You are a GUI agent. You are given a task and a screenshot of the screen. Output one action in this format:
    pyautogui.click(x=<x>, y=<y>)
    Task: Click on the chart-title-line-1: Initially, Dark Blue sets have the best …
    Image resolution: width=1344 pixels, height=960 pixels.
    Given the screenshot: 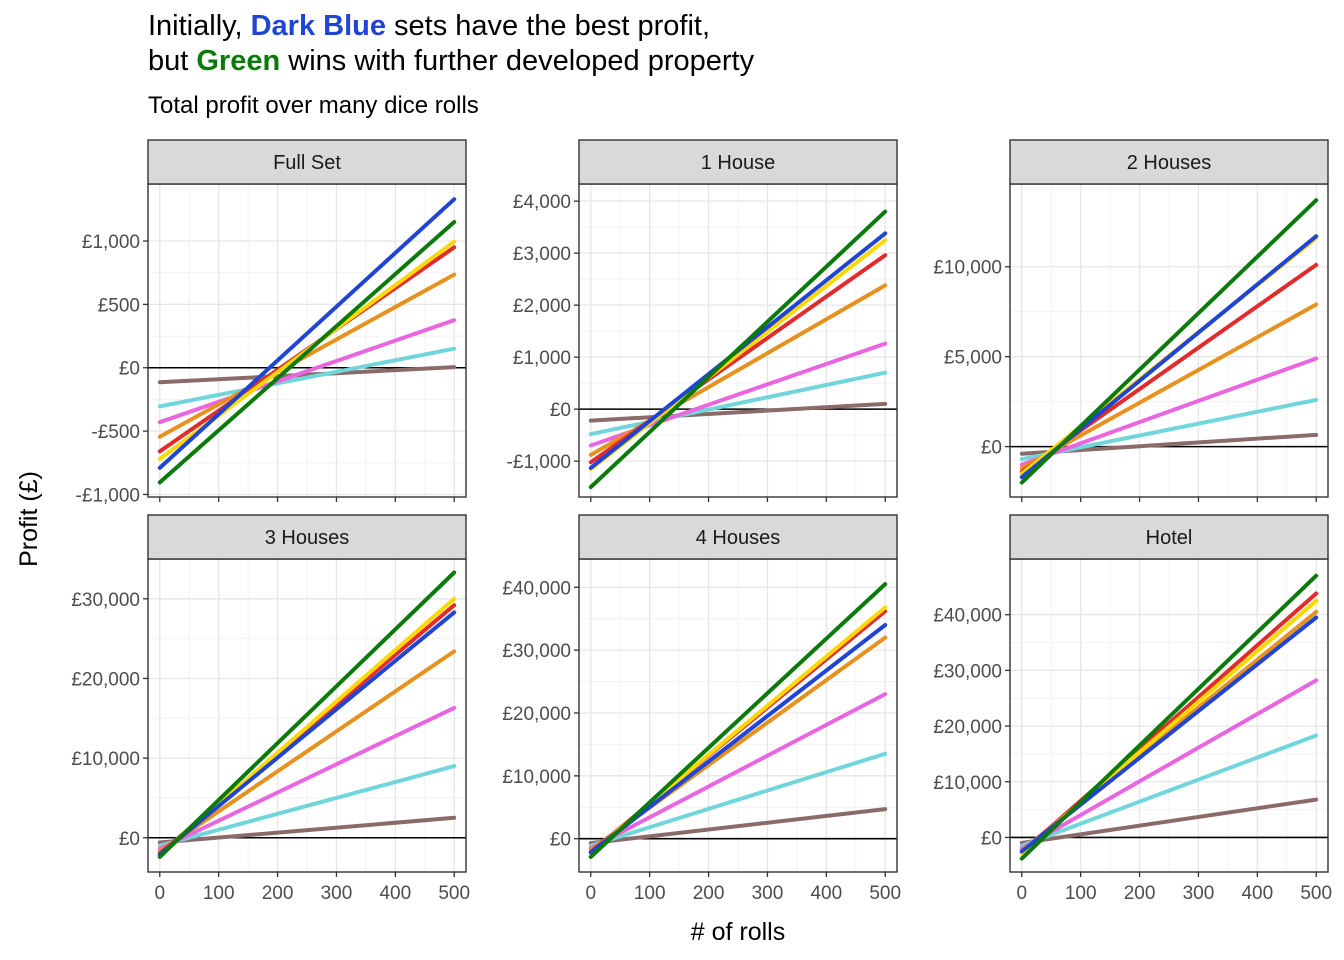 What is the action you would take?
    pyautogui.click(x=429, y=26)
    